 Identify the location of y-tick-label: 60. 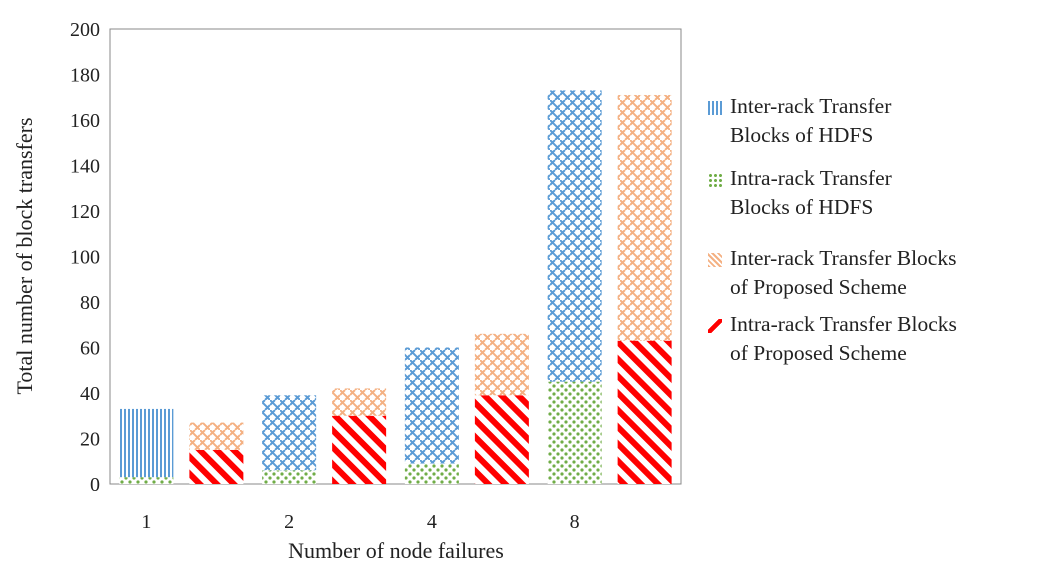
(90, 349).